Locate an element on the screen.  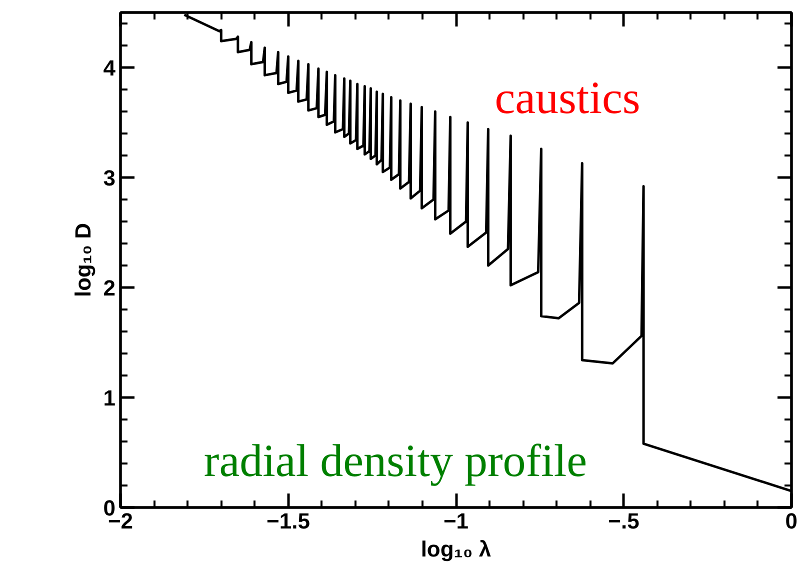
annotation: radial density profile is located at coordinates (396, 460).